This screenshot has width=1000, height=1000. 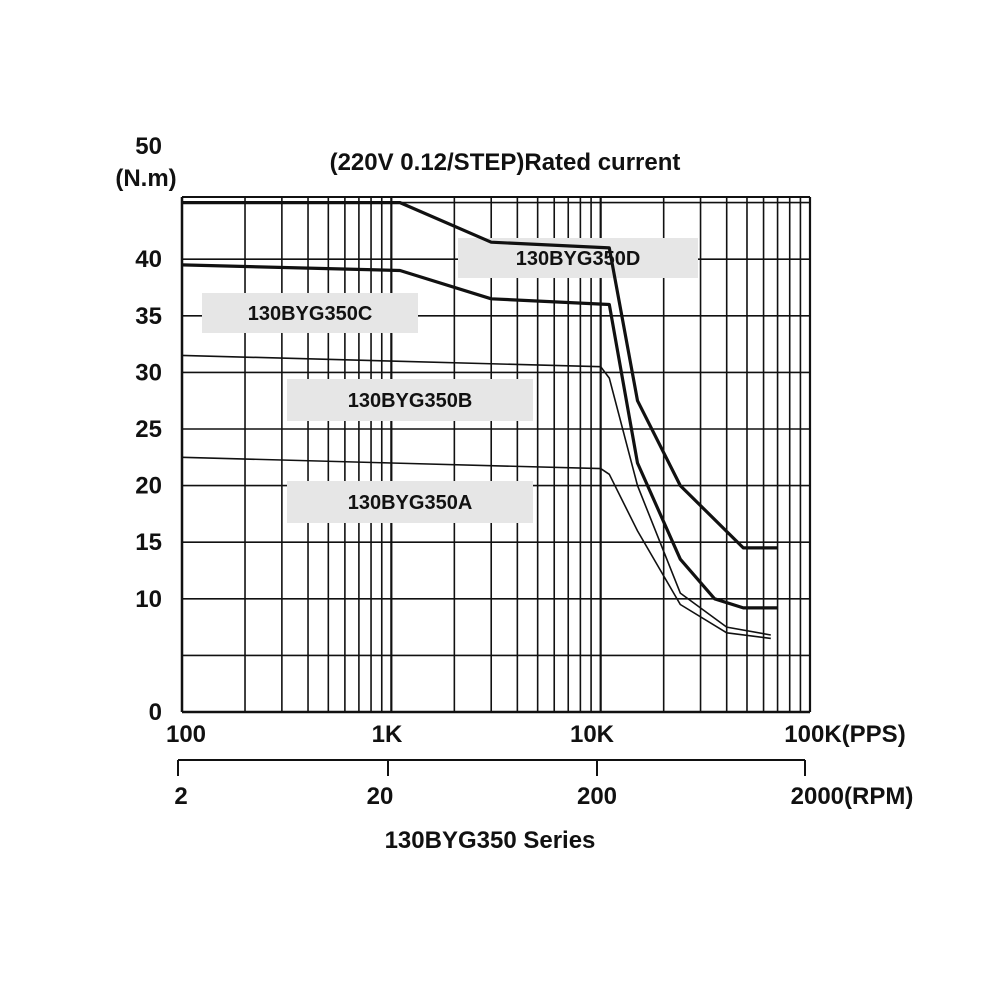 I want to click on y-tick-label: 30, so click(x=148, y=372).